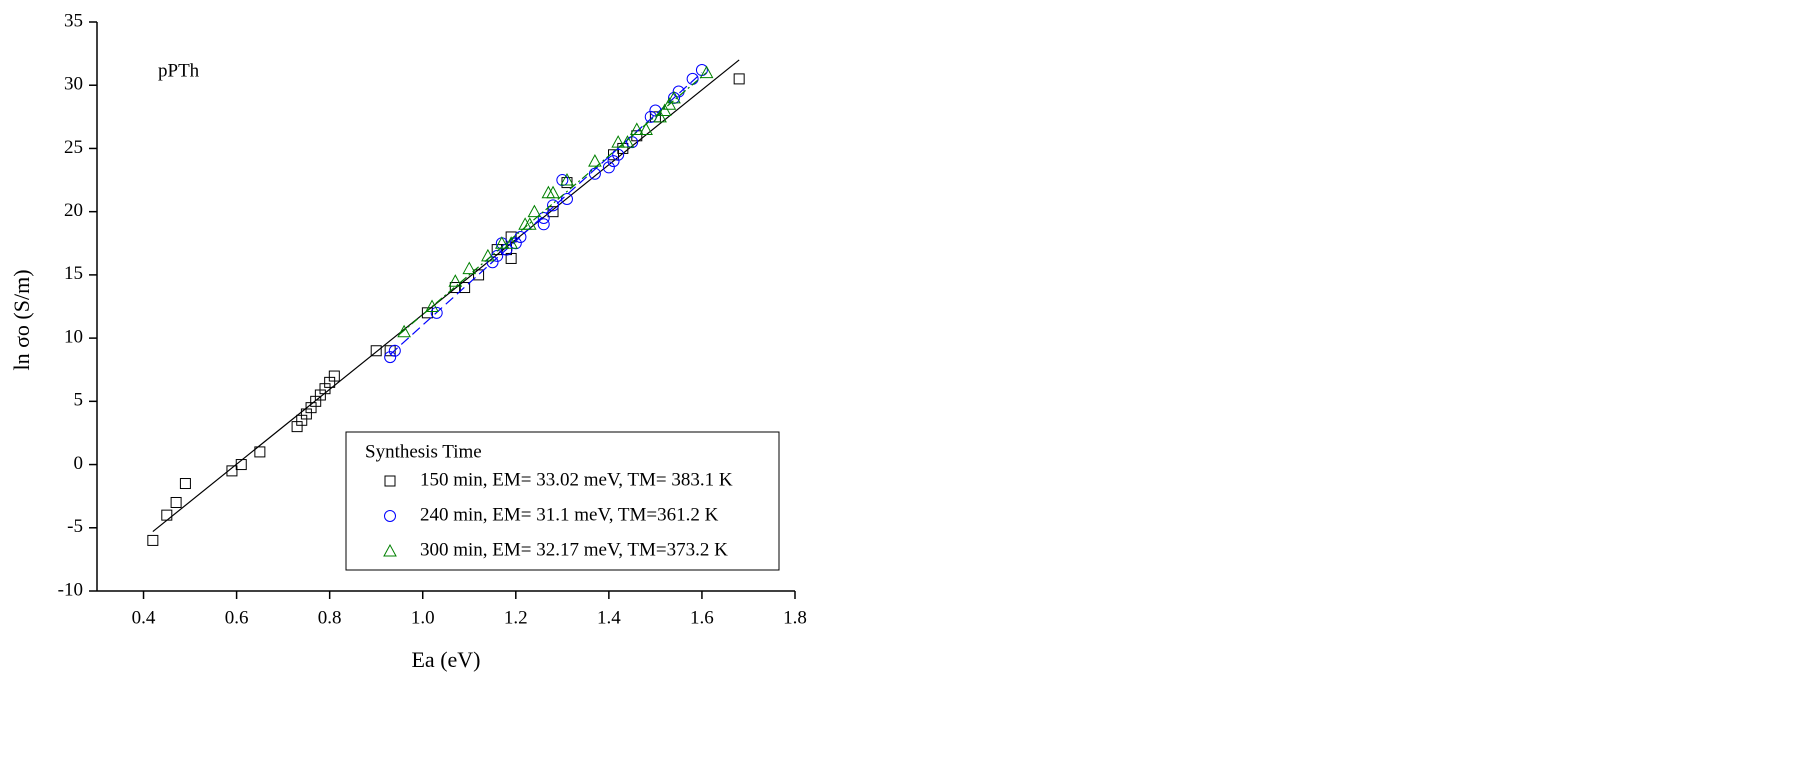 This screenshot has width=1799, height=779. I want to click on y-tick-label: 30, so click(73, 84).